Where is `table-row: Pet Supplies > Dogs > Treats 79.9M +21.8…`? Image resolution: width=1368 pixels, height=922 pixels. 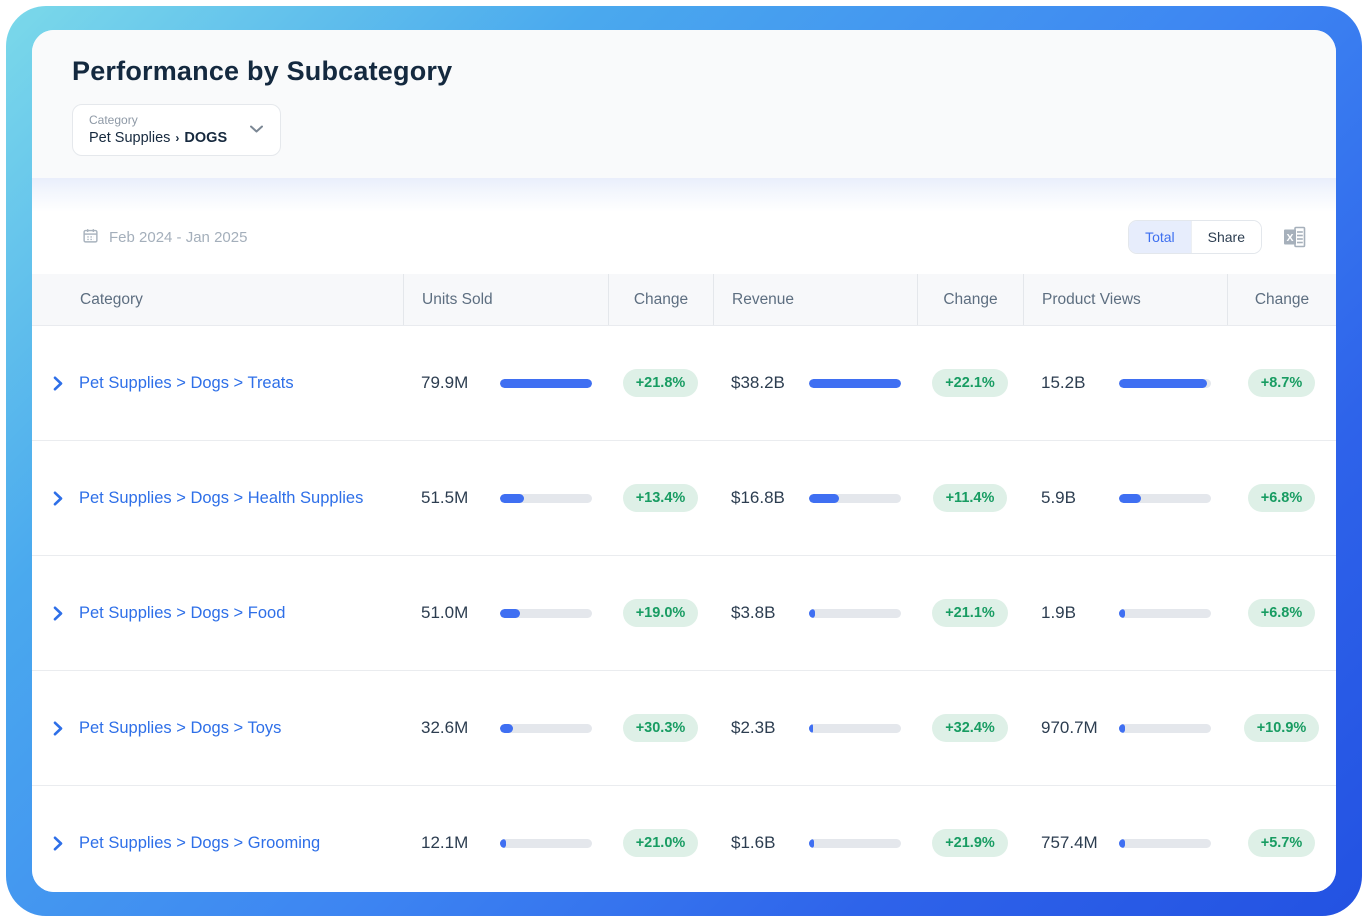 table-row: Pet Supplies > Dogs > Treats 79.9M +21.8… is located at coordinates (684, 383).